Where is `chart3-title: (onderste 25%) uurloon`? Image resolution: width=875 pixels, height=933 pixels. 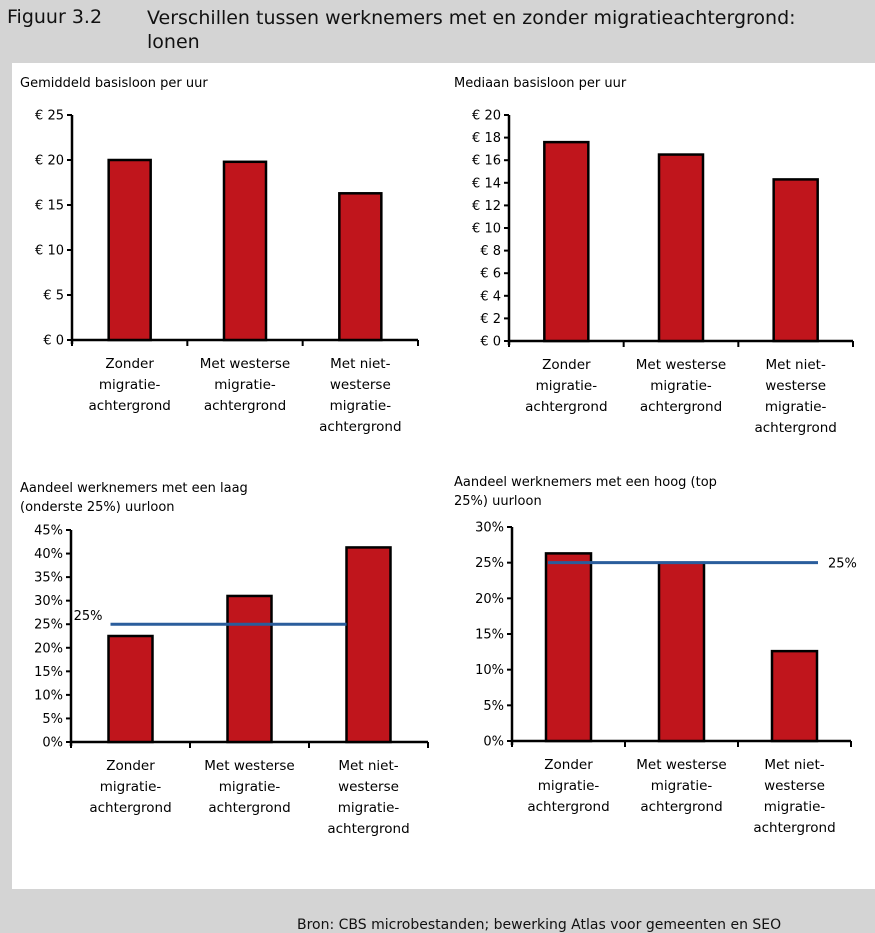 chart3-title: (onderste 25%) uurloon is located at coordinates (97, 507).